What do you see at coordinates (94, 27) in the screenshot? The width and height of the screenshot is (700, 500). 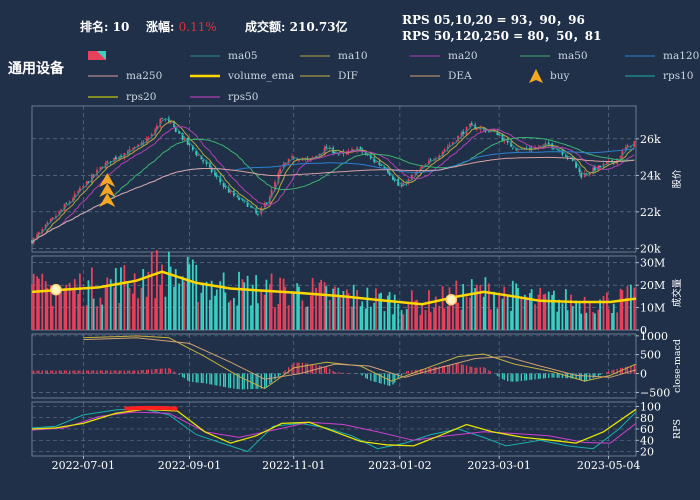 I see `rank-label: 排名:` at bounding box center [94, 27].